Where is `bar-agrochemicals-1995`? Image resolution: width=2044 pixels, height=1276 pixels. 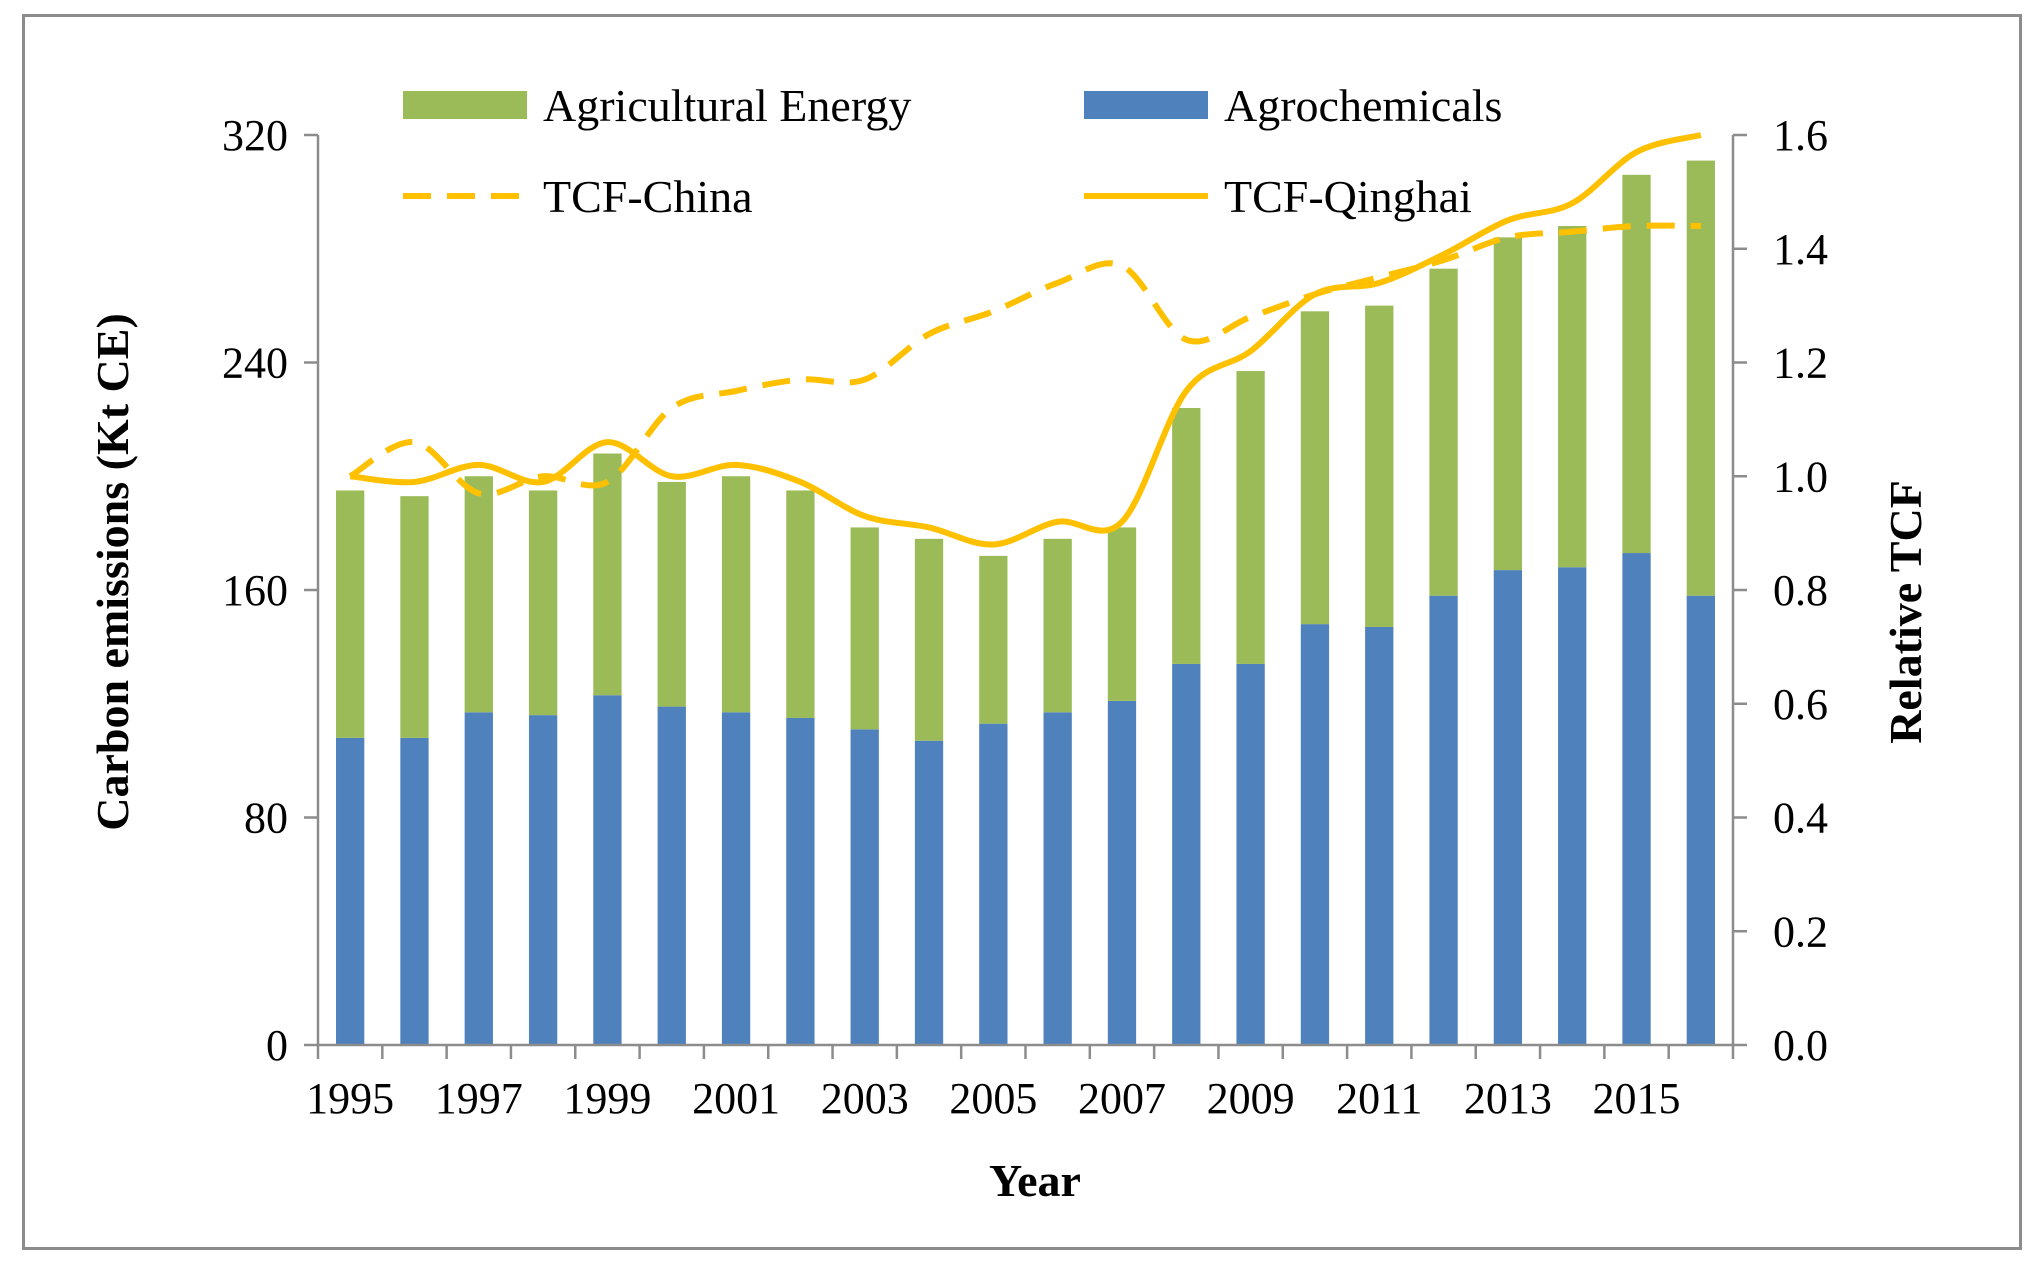
bar-agrochemicals-1995 is located at coordinates (350, 891).